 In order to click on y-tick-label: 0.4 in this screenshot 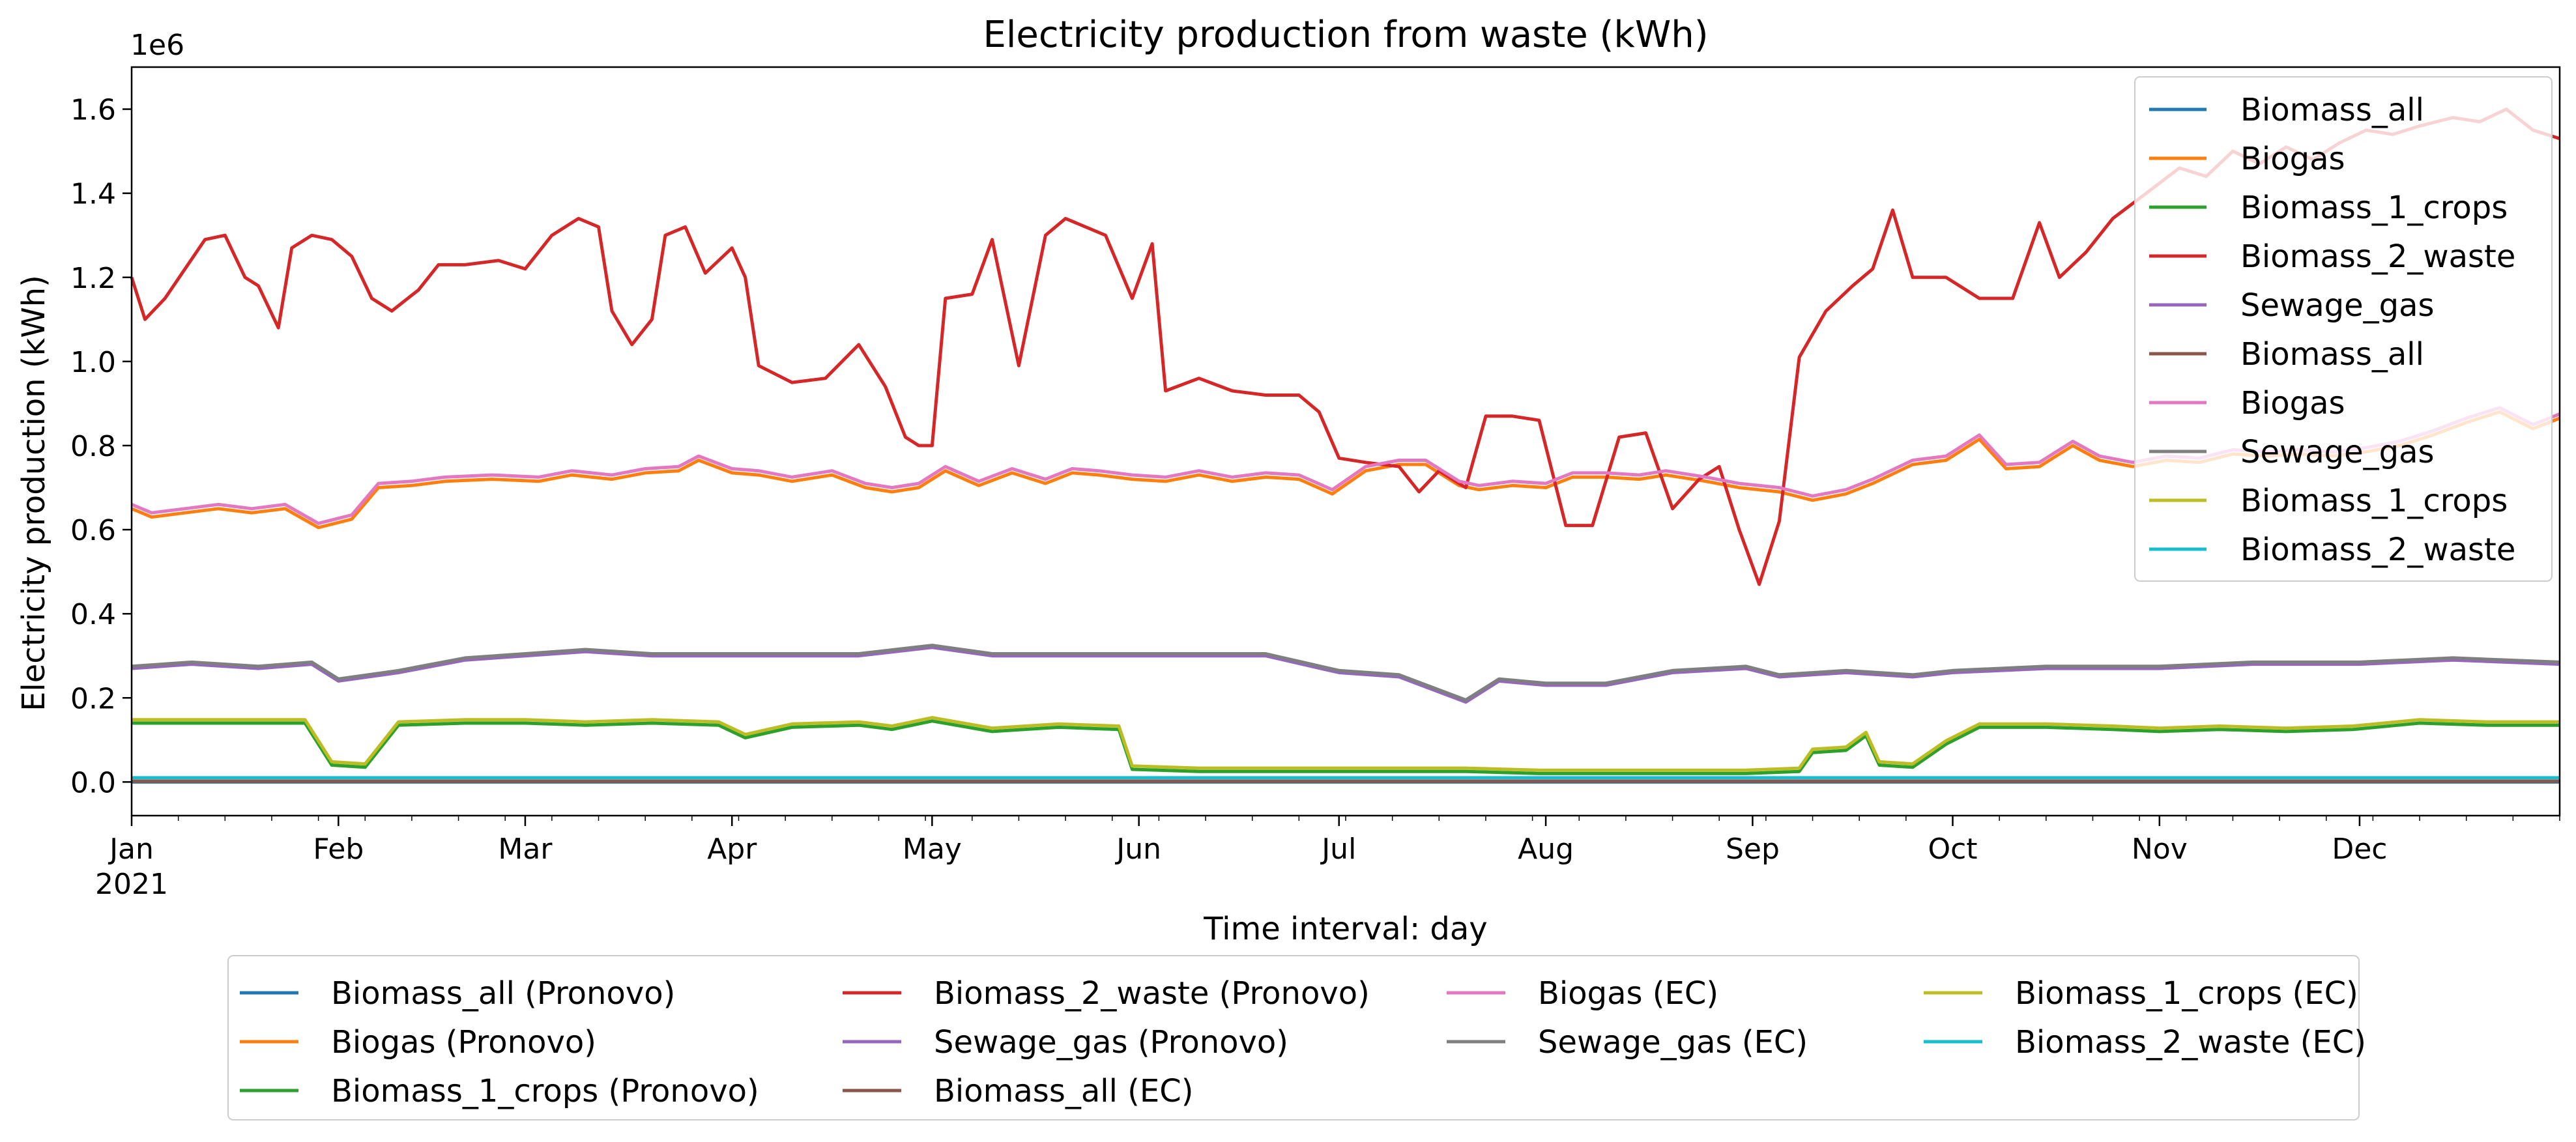, I will do `click(93, 615)`.